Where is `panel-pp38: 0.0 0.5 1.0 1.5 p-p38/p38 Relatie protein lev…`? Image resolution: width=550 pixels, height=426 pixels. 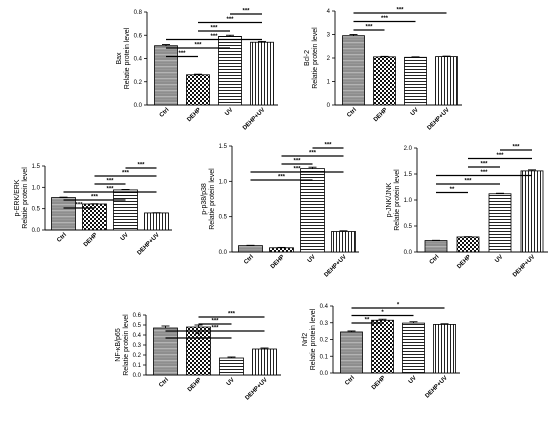
panel-pp38: 0.0 0.5 1.0 1.5 p-p38/p38 Relatie protein lev… is located at coordinates (280, 211).